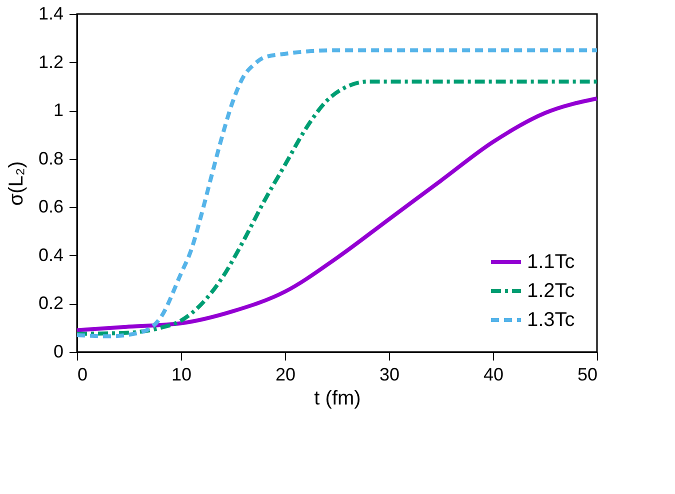 The image size is (675, 494). Describe the element at coordinates (51, 303) in the screenshot. I see `y-tick-label: 0.2` at that location.